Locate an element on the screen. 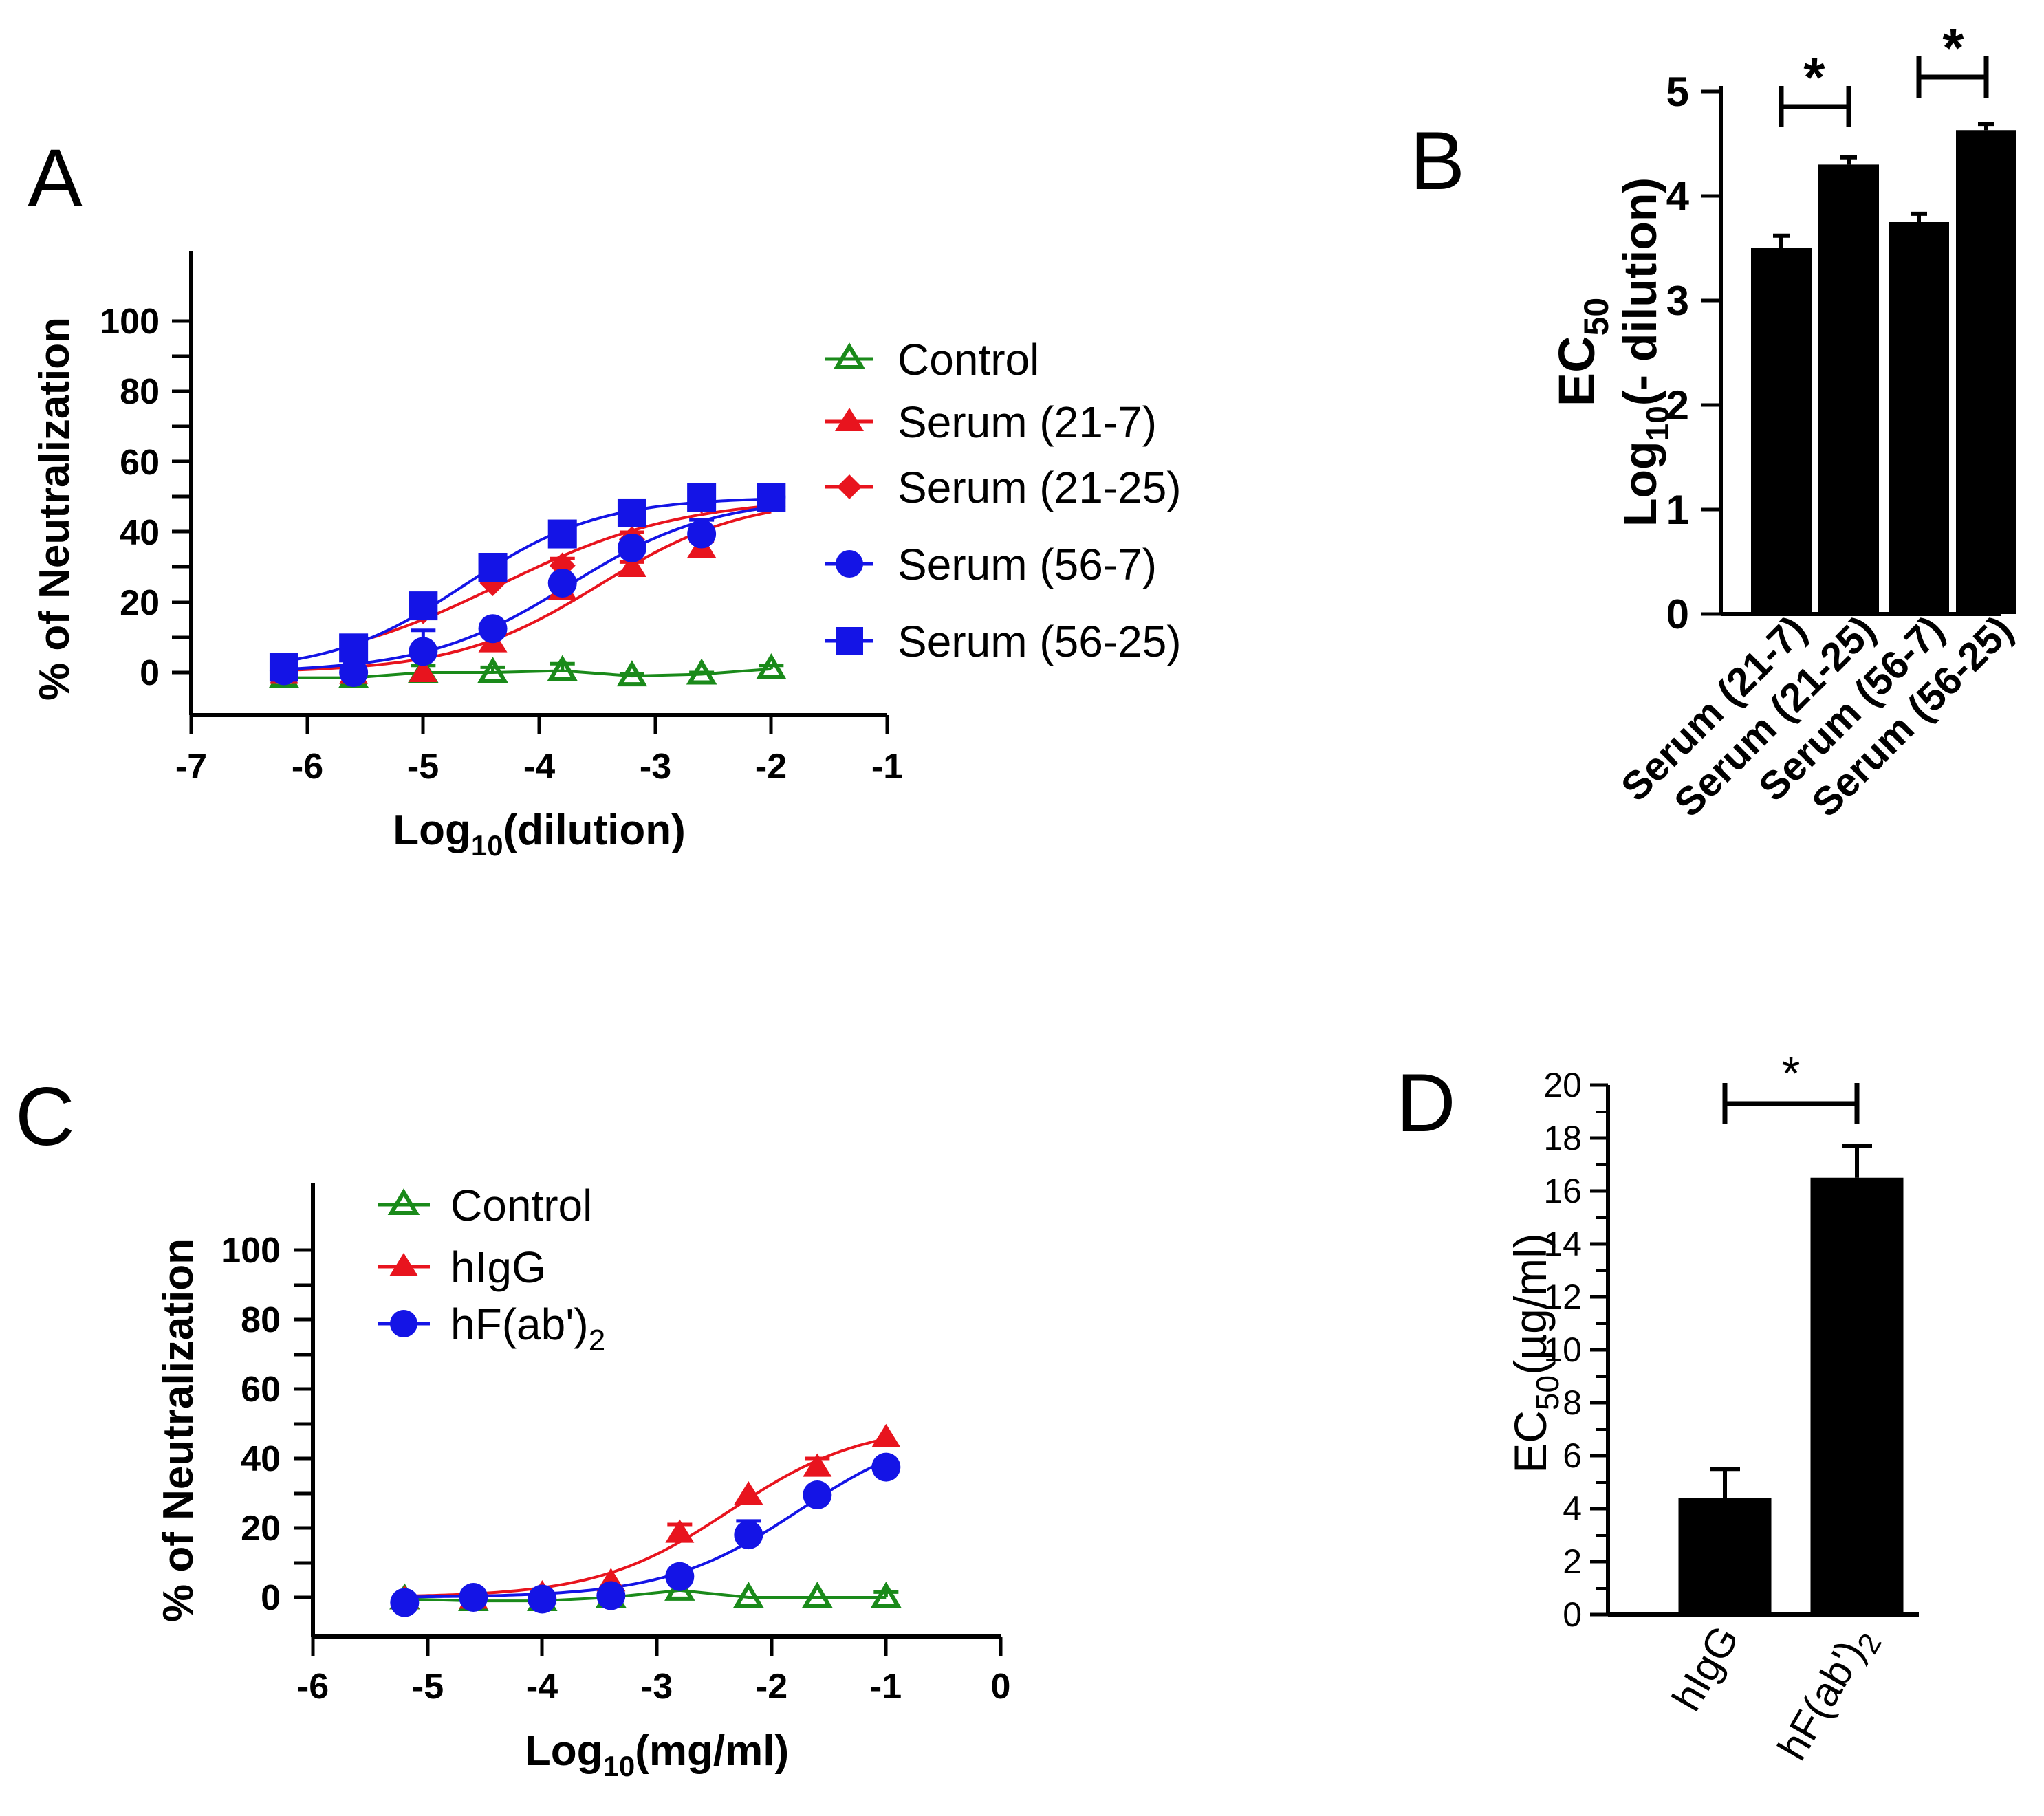 This screenshot has width=2044, height=1816. panel-b-y-tick-label: 5 is located at coordinates (1677, 92).